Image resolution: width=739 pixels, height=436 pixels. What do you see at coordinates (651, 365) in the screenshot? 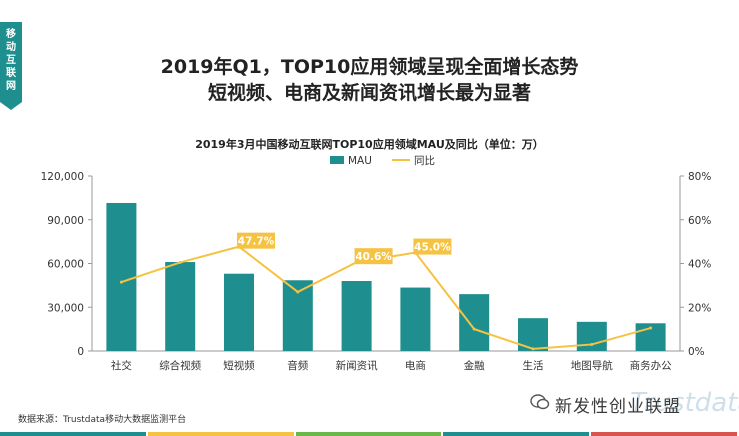
I see `x-axis-tick-label: 商务办公` at bounding box center [651, 365].